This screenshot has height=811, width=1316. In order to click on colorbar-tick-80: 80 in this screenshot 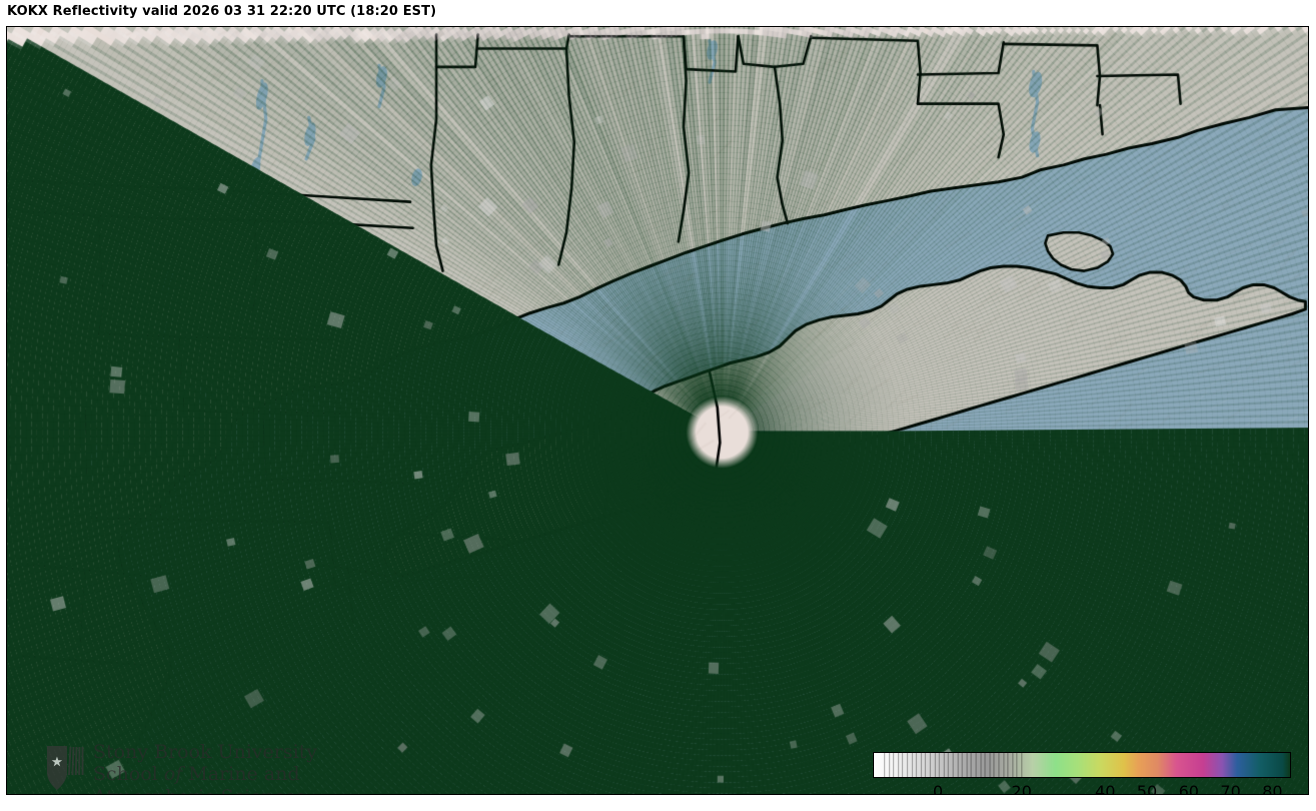, I will do `click(1272, 788)`.